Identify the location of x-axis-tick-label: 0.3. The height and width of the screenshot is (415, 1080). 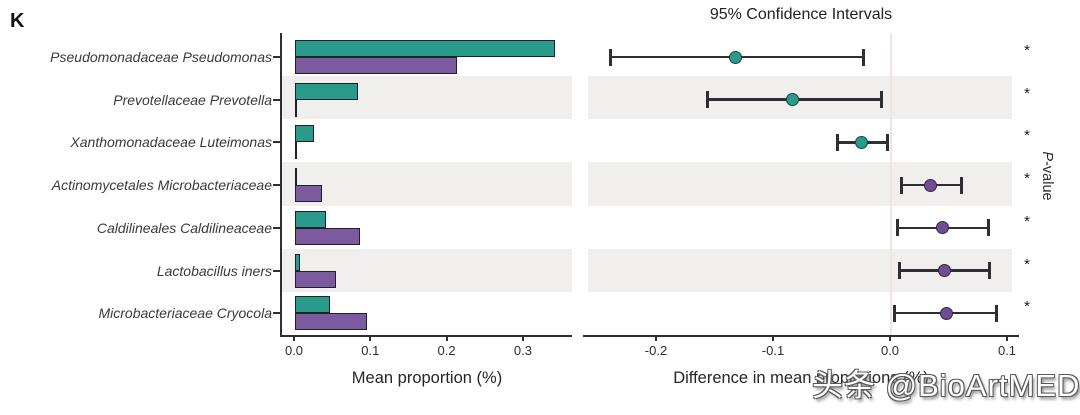
(522, 350).